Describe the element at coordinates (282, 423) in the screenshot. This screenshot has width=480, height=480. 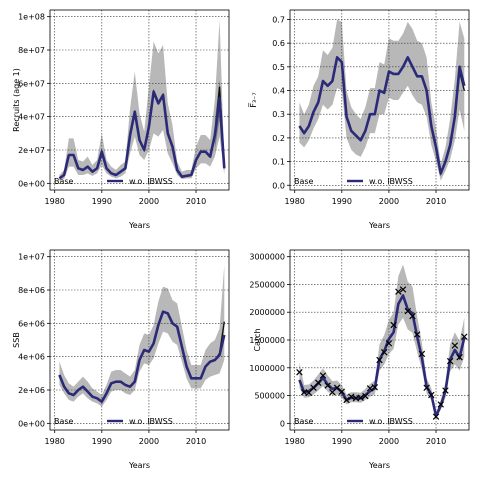
I see `y-tick-label: 0` at that location.